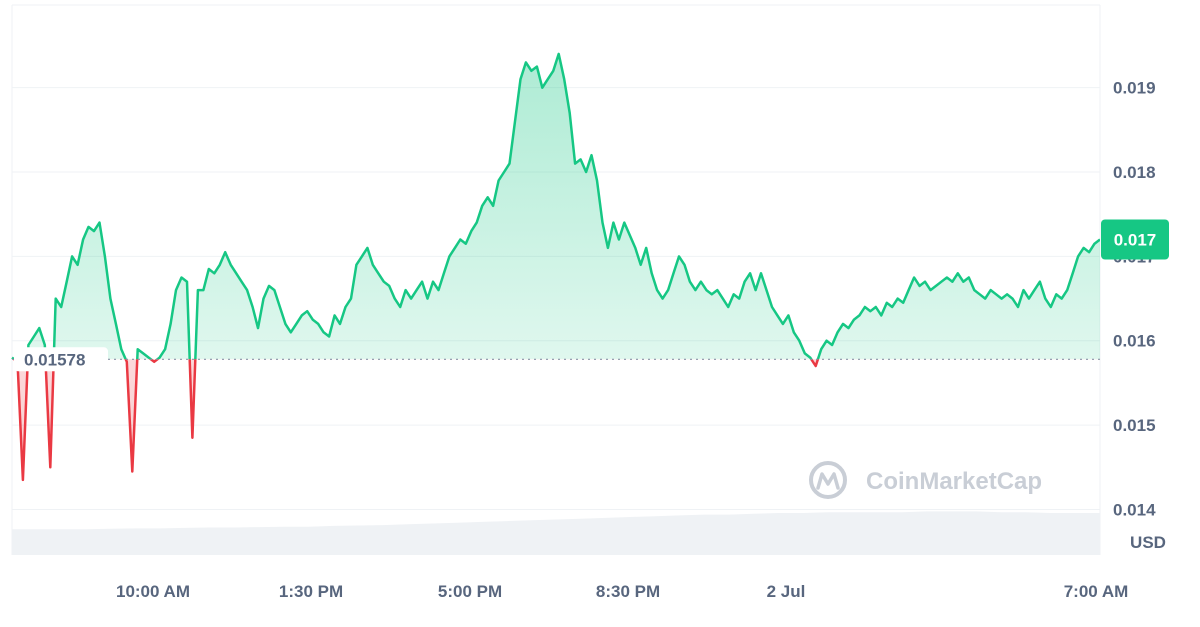 This screenshot has width=1200, height=627. I want to click on volume-area, so click(556, 533).